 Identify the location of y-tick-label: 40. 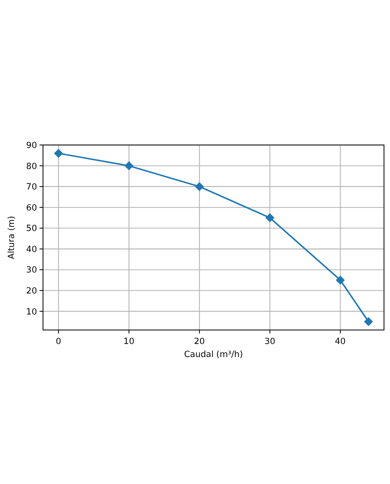
(31, 249).